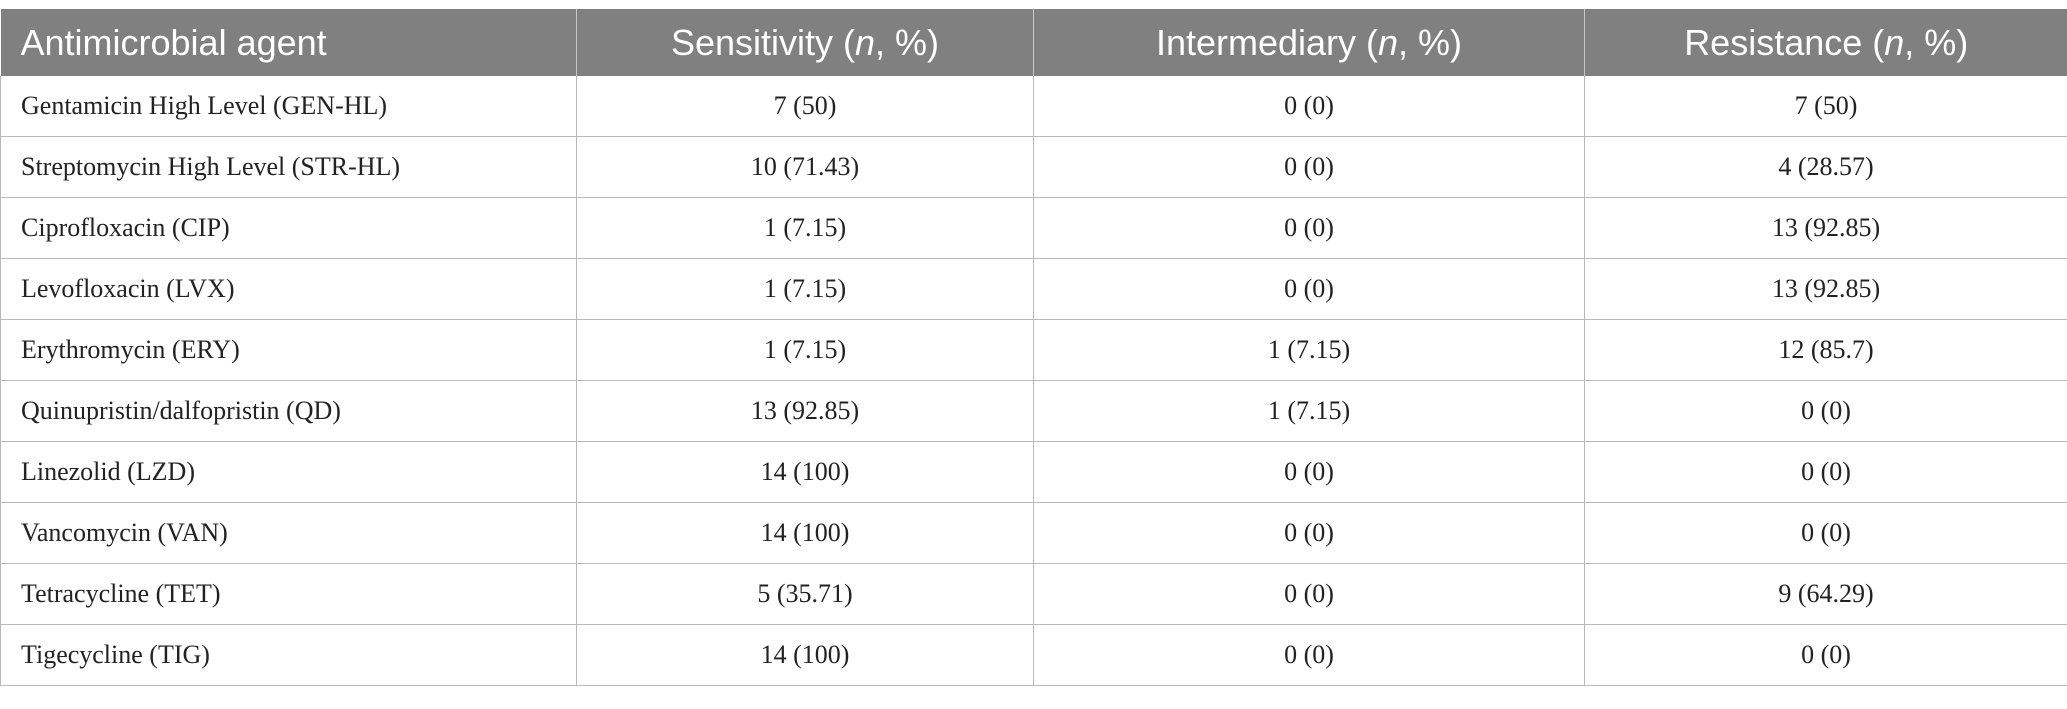 Image resolution: width=2067 pixels, height=709 pixels. I want to click on agent-cell: Linezolid (LZD), so click(288, 472).